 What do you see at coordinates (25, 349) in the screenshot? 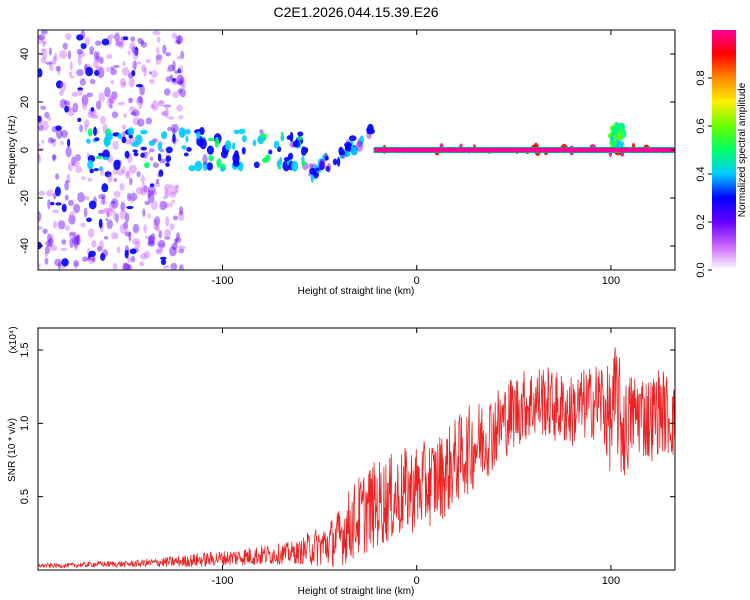
I see `snr-ytick-label: 1.5` at bounding box center [25, 349].